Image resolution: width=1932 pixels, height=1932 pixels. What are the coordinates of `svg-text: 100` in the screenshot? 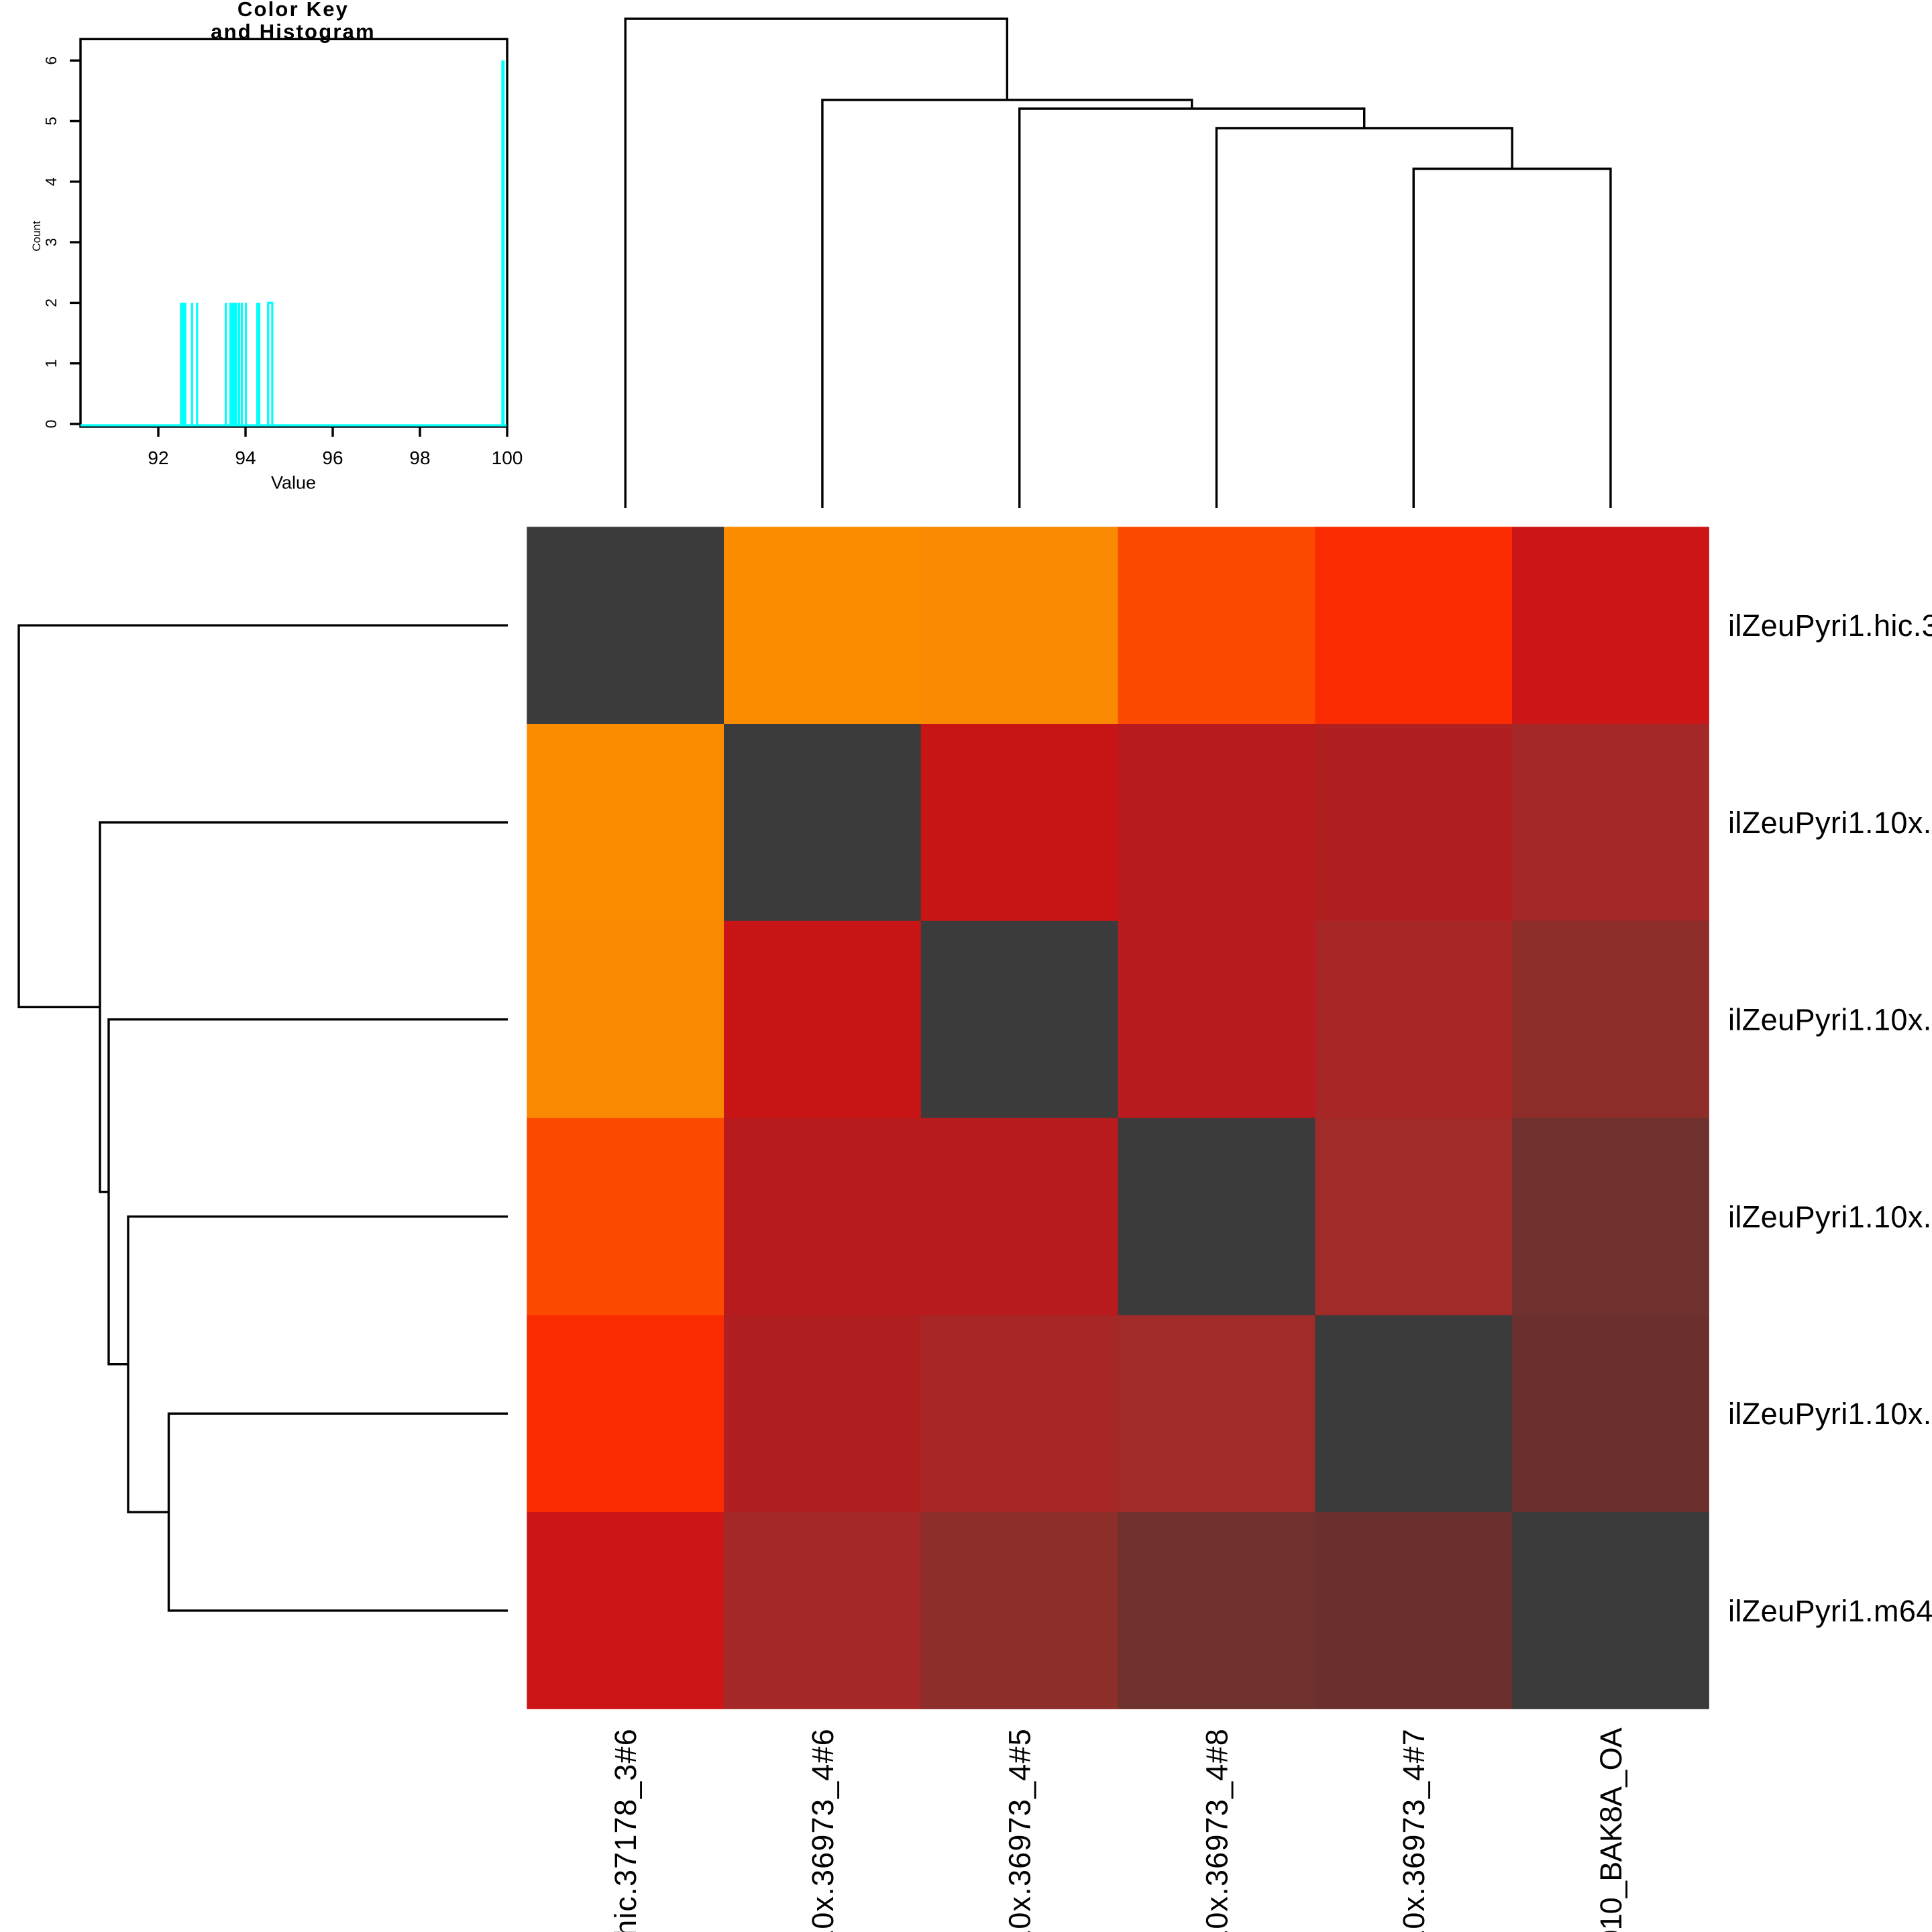 It's located at (507, 457).